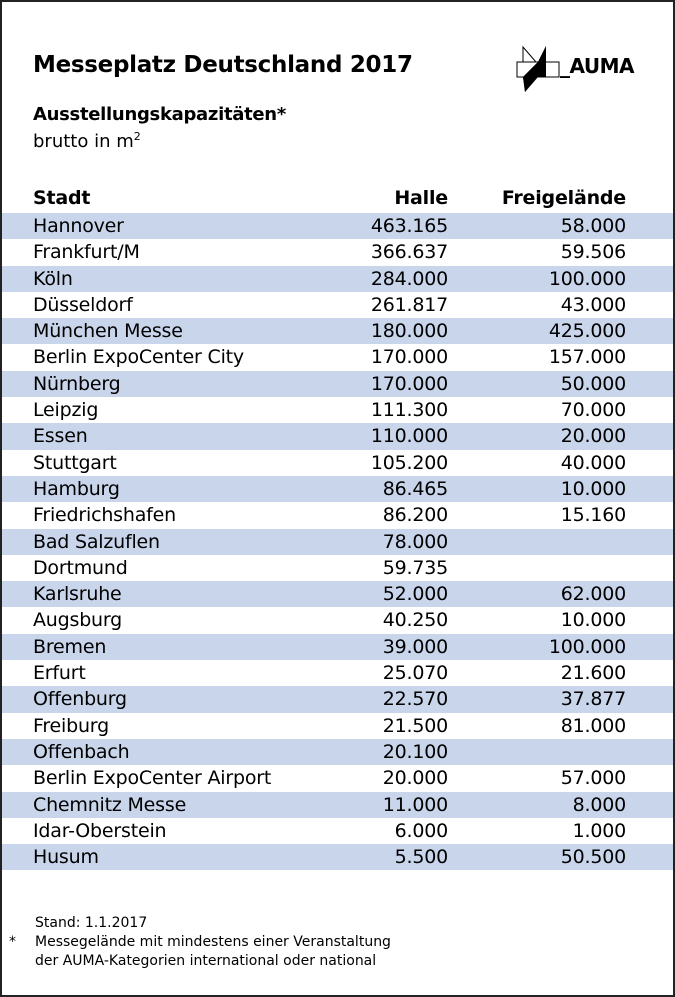  I want to click on cell-city: München Messe, so click(108, 331).